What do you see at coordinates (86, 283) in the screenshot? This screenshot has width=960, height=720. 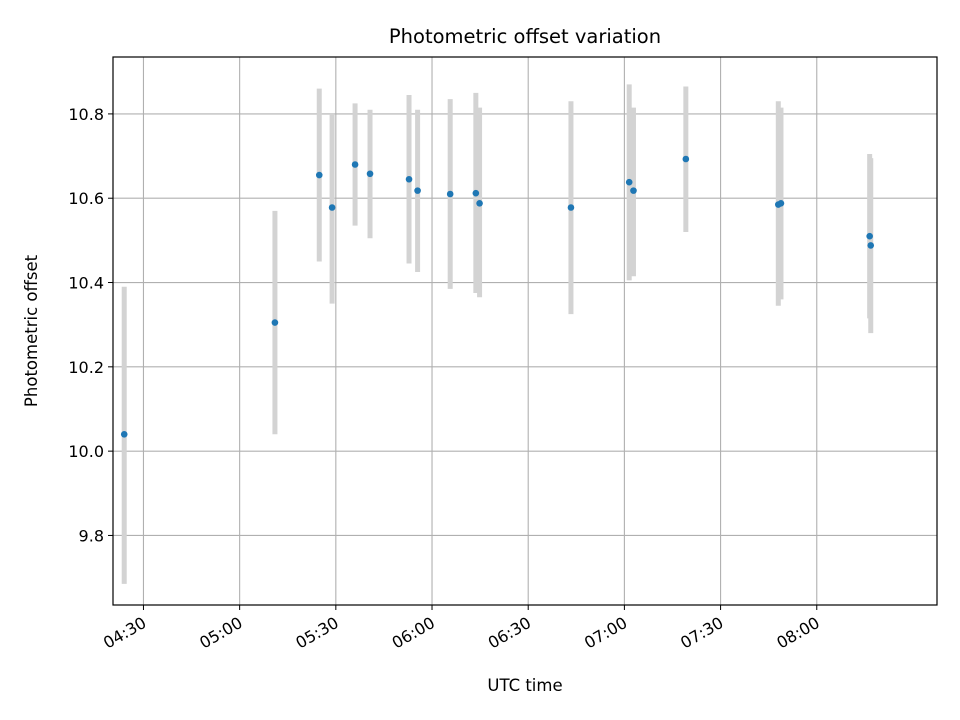 I see `y-tick-label: 10.4` at bounding box center [86, 283].